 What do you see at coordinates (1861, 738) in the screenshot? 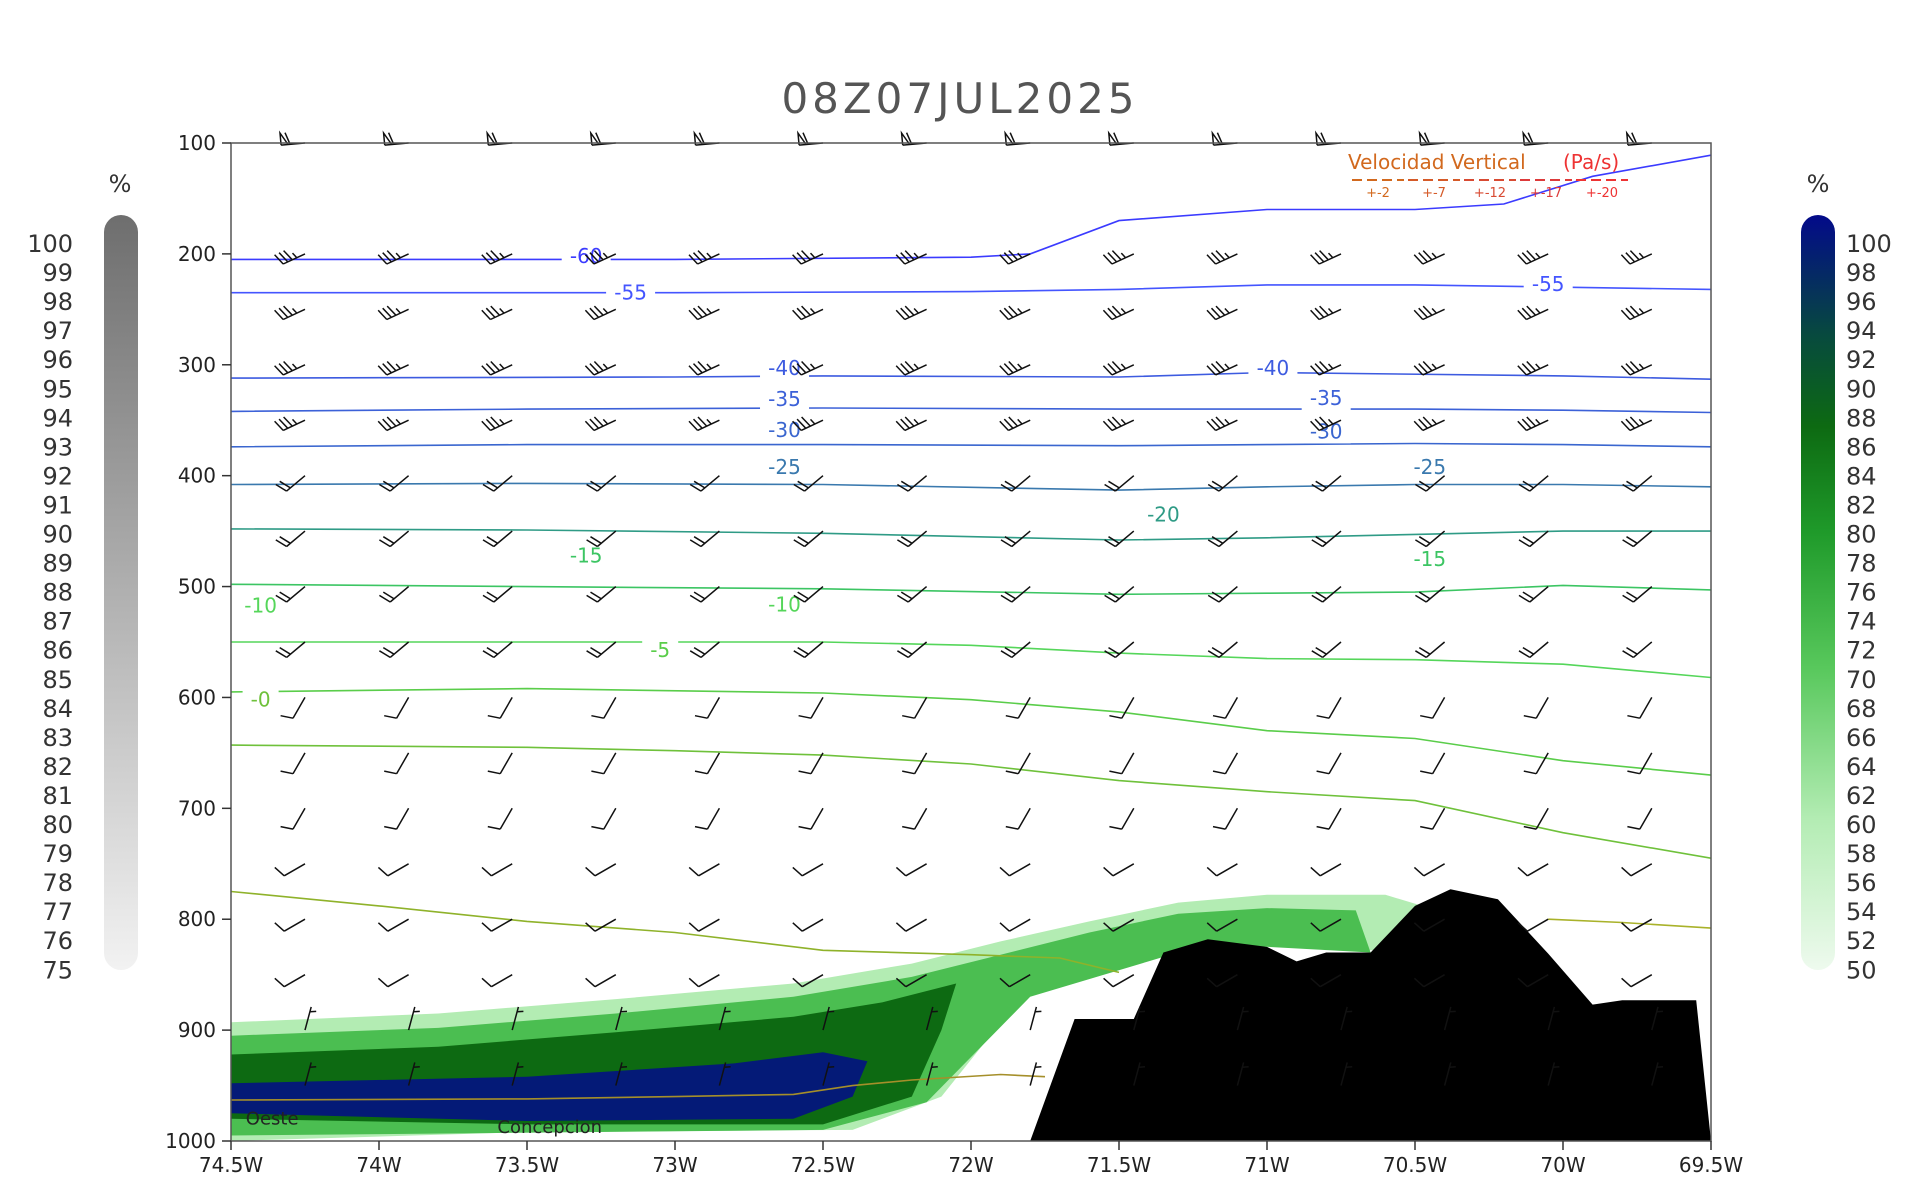
I see `humidity-colorbar-label: 66` at bounding box center [1861, 738].